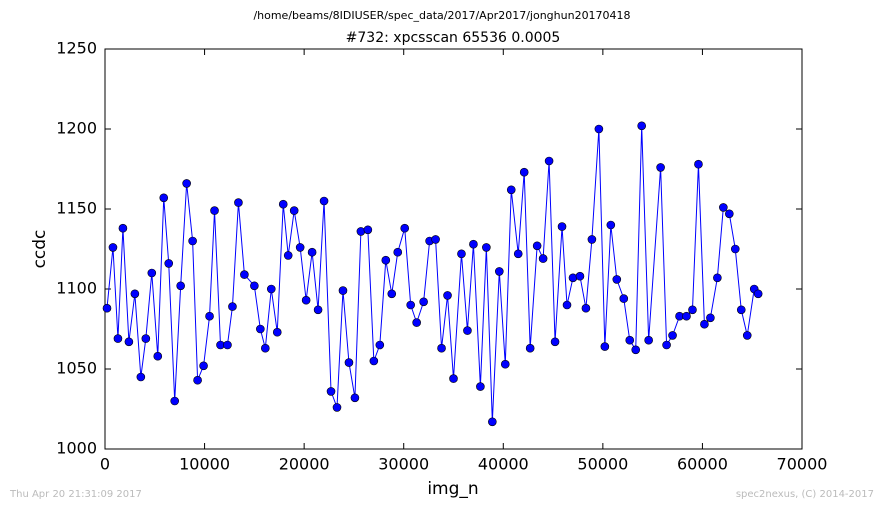 This screenshot has height=513, width=884. Describe the element at coordinates (503, 464) in the screenshot. I see `x-tick-label: 40000` at that location.